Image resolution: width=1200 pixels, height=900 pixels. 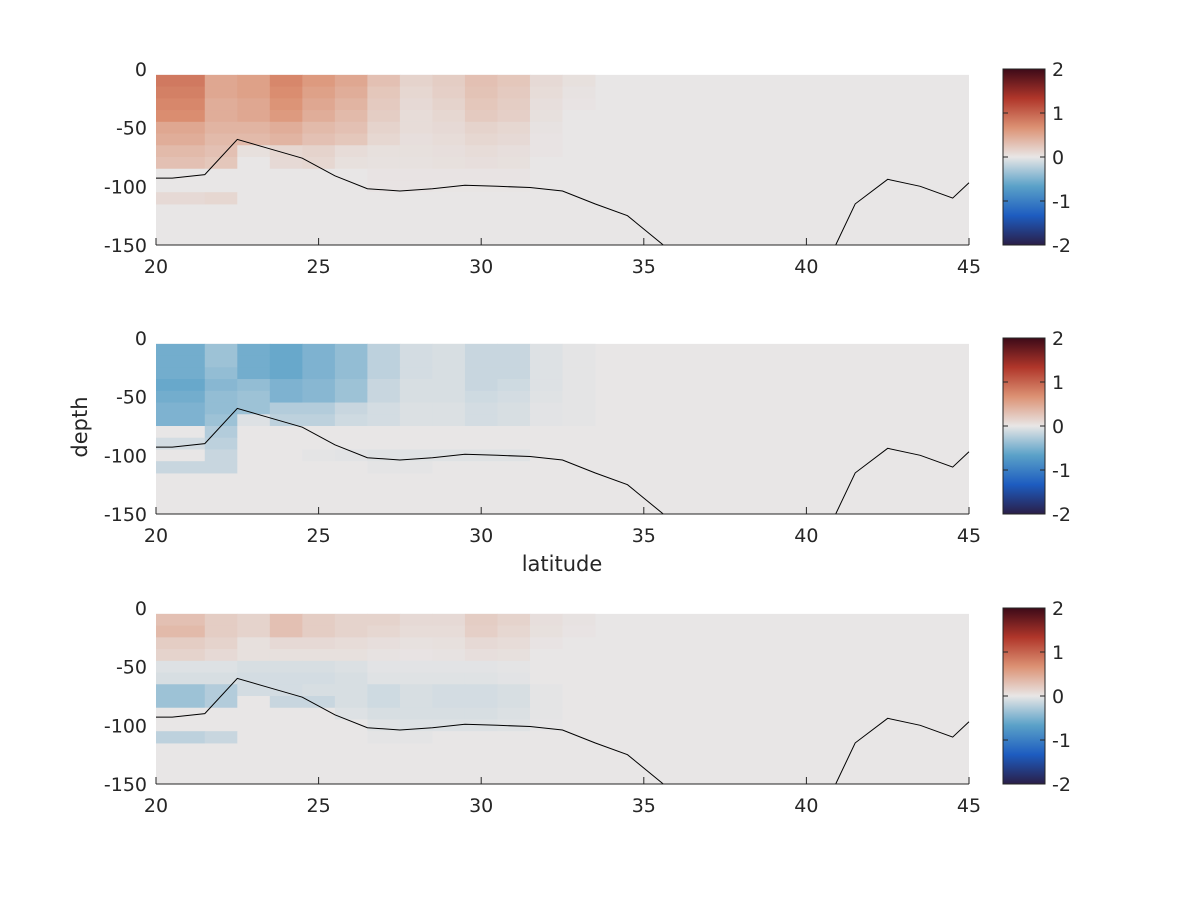 I want to click on x-axis-label: latitude, so click(x=562, y=564).